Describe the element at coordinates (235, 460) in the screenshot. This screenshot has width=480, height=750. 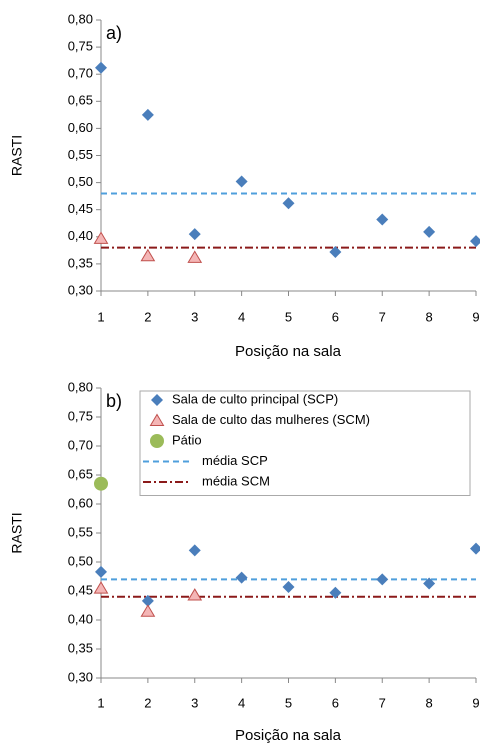
I see `legend-label: média SCP` at that location.